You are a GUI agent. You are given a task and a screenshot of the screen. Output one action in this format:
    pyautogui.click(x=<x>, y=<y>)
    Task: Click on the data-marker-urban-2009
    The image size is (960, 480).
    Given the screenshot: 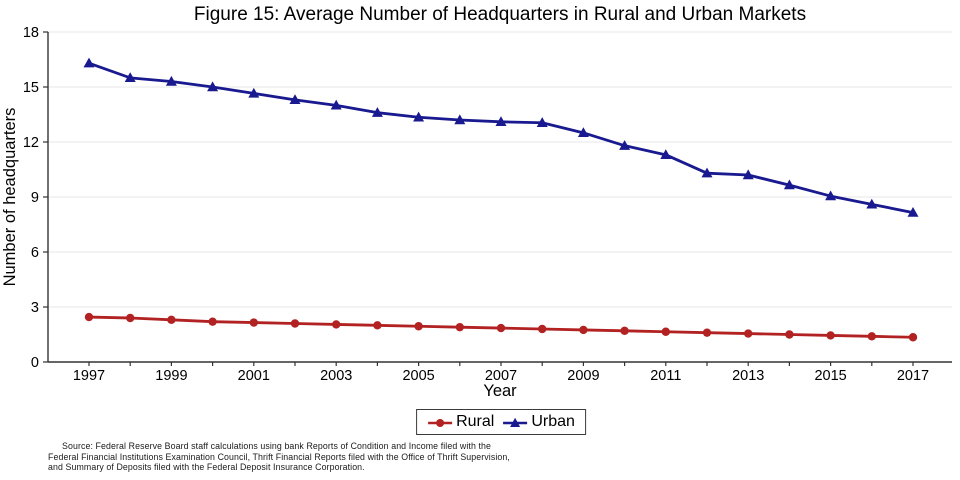 What is the action you would take?
    pyautogui.click(x=583, y=132)
    